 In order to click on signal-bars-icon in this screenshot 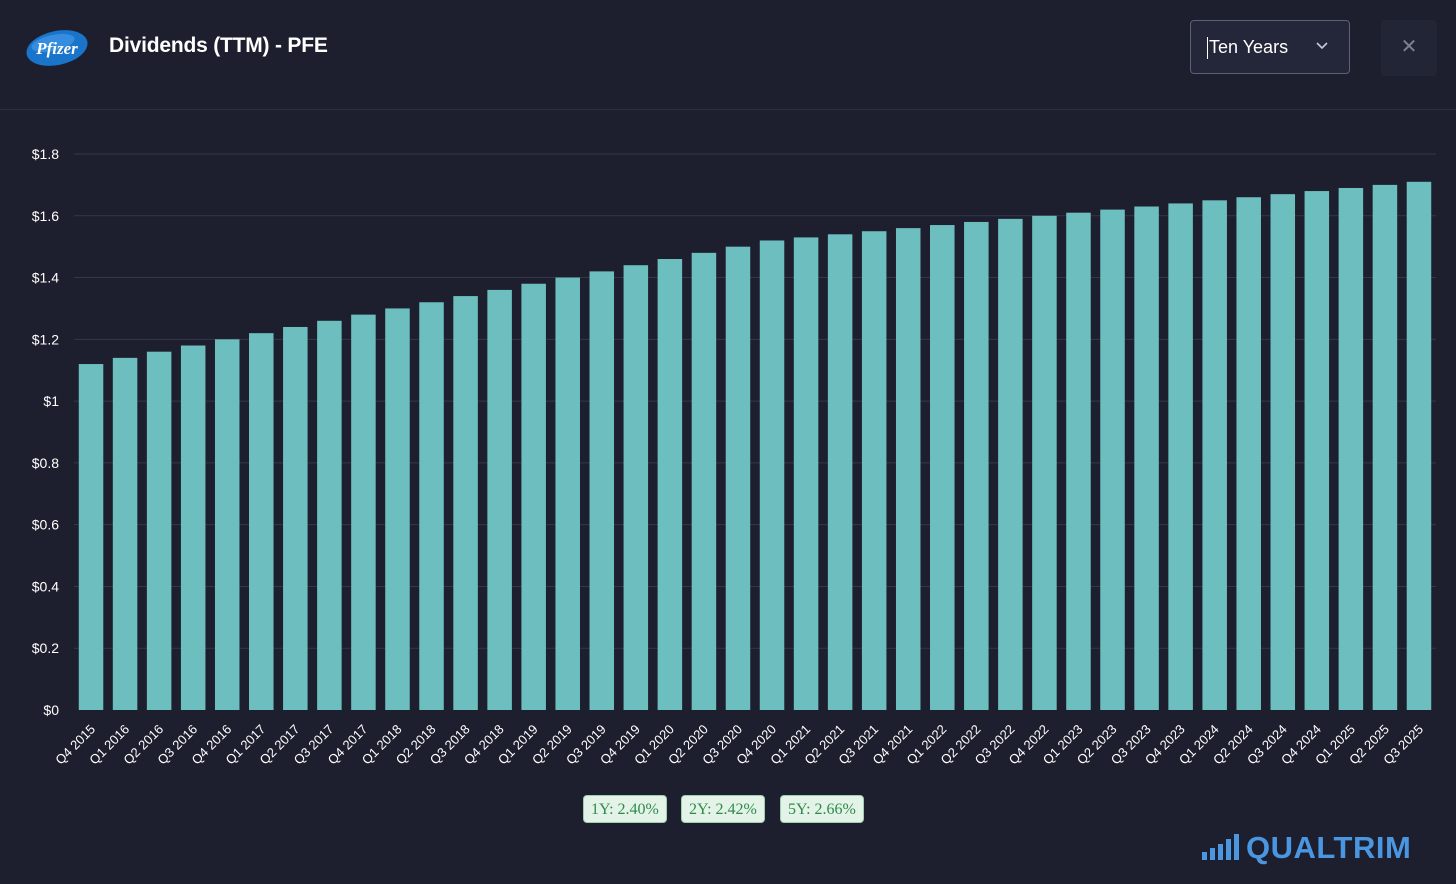, I will do `click(1220, 847)`.